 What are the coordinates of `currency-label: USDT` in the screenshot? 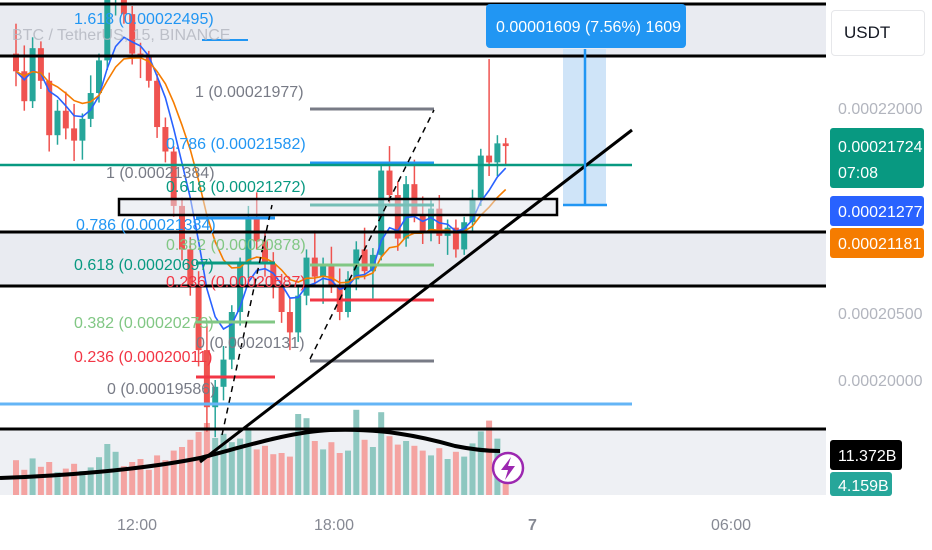 It's located at (867, 32).